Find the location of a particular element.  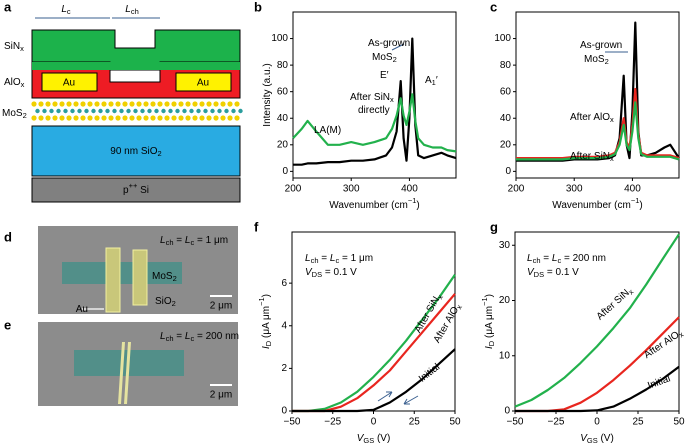

layer-label: MoS2 is located at coordinates (14, 114).